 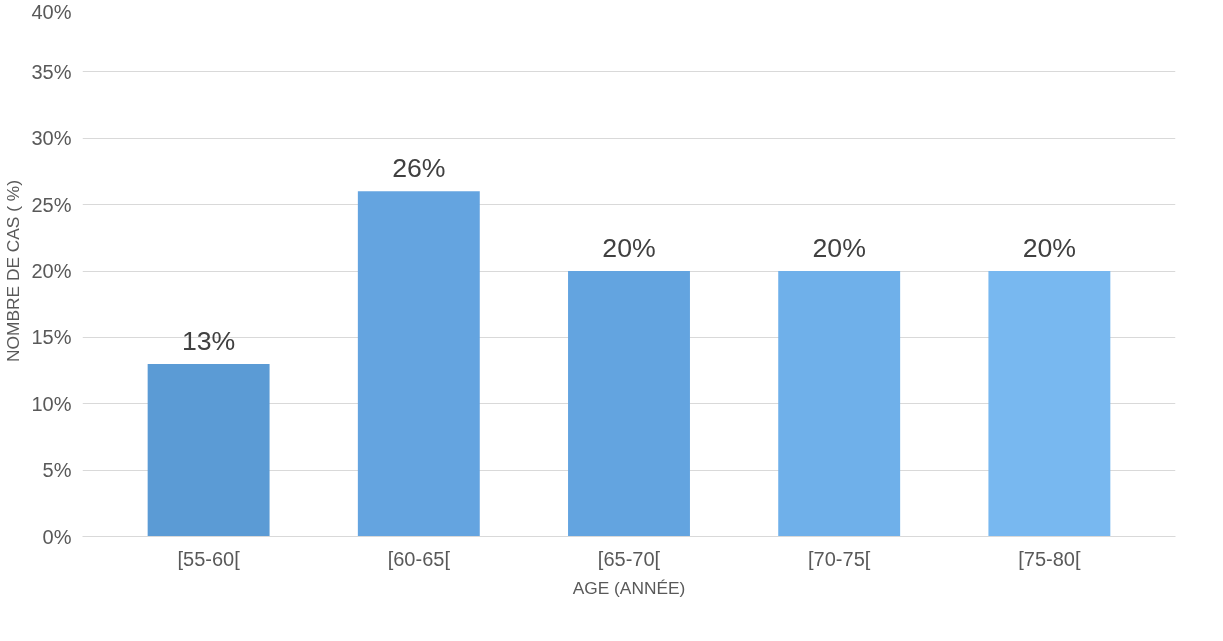 What do you see at coordinates (419, 168) in the screenshot?
I see `data-label: 26%` at bounding box center [419, 168].